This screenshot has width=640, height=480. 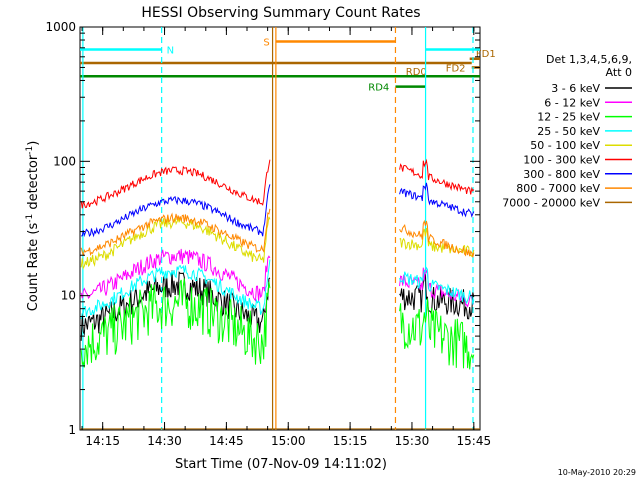 What do you see at coordinates (164, 441) in the screenshot?
I see `x-tick-label: 14:30` at bounding box center [164, 441].